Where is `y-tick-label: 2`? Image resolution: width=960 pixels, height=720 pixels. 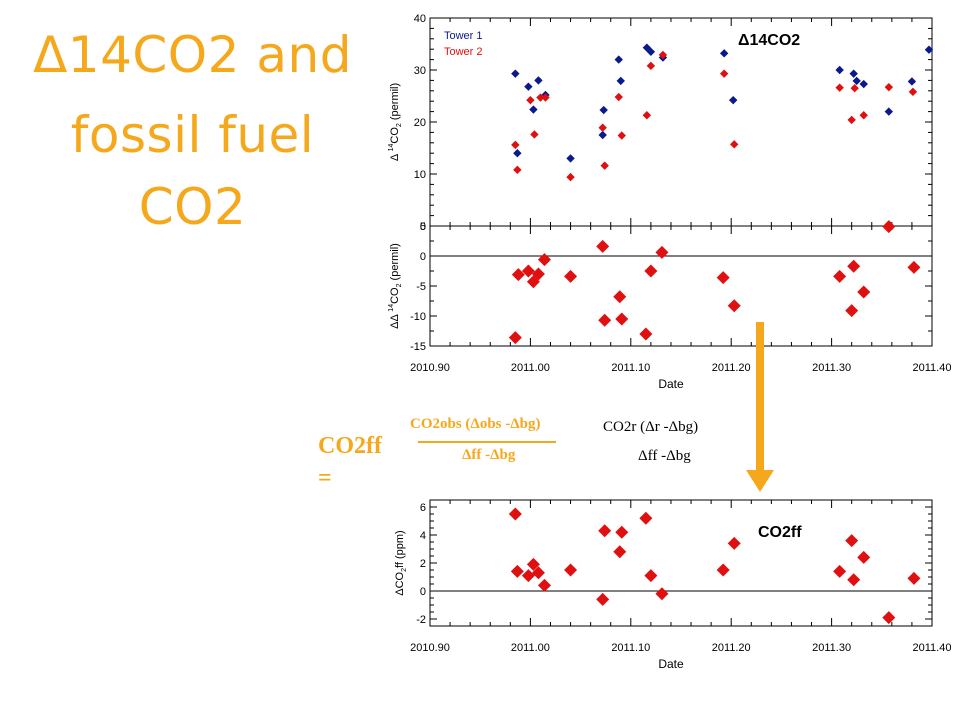 y-tick-label: 2 is located at coordinates (423, 564).